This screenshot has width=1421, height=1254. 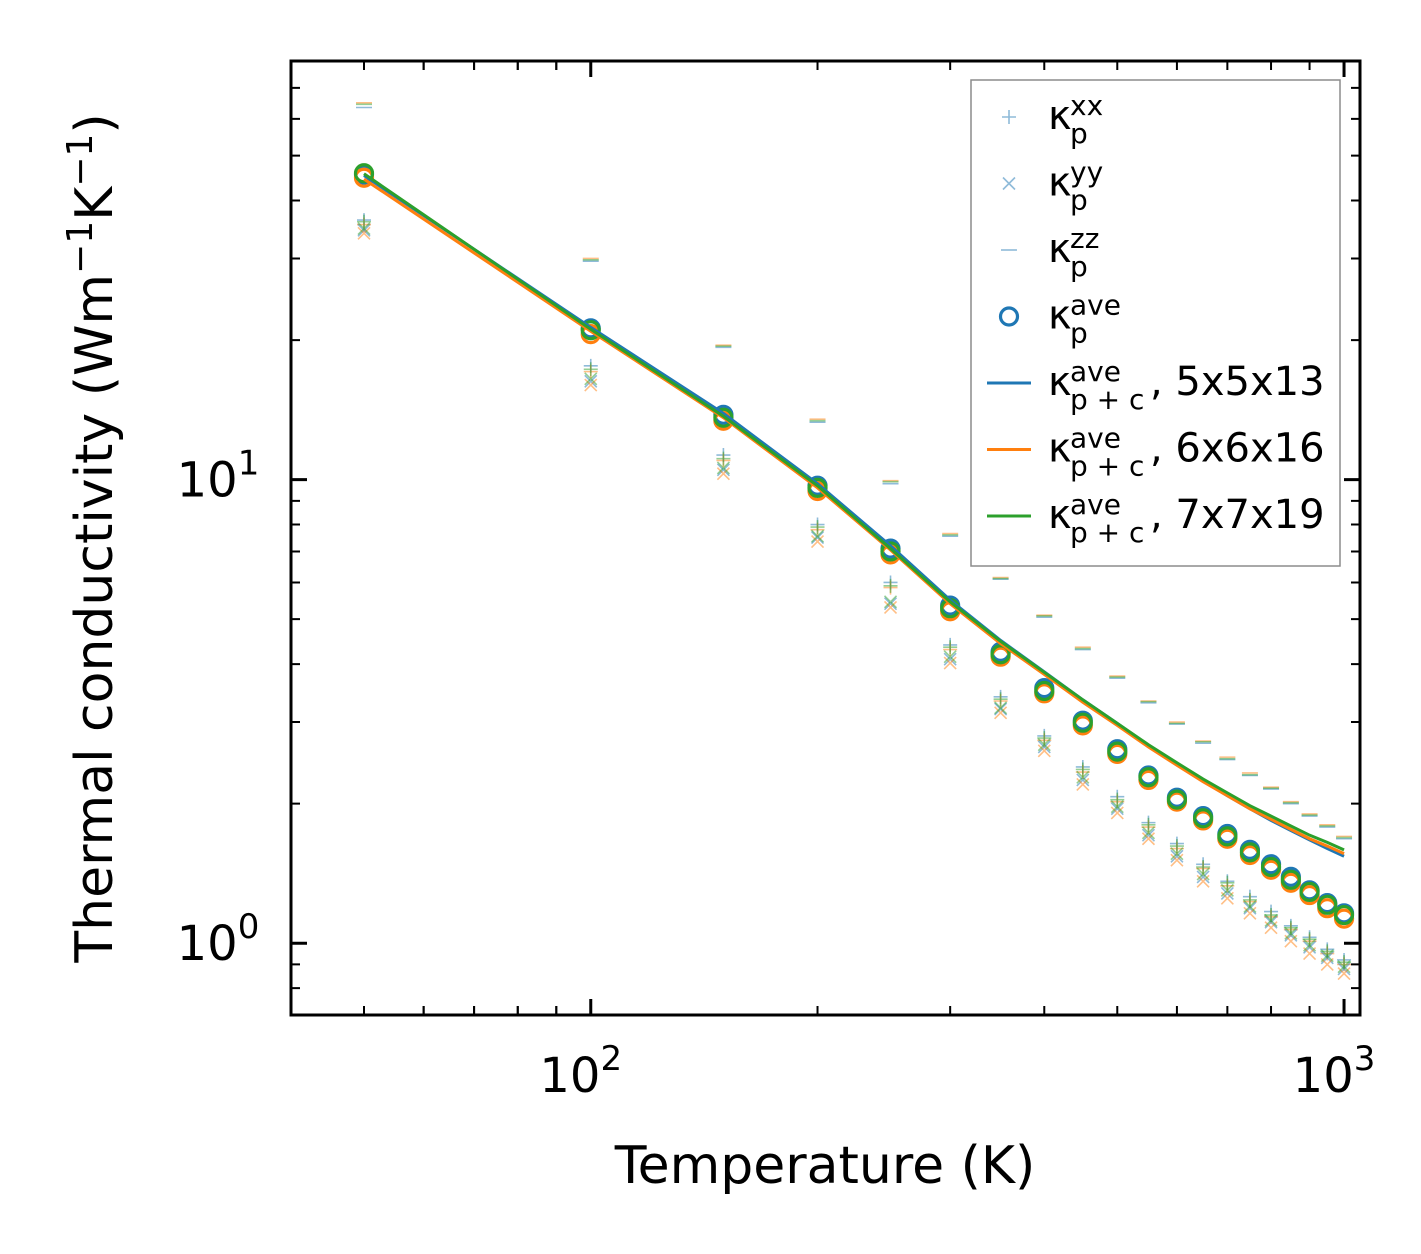 I want to click on x-tick-label-base: 10, so click(x=569, y=1076).